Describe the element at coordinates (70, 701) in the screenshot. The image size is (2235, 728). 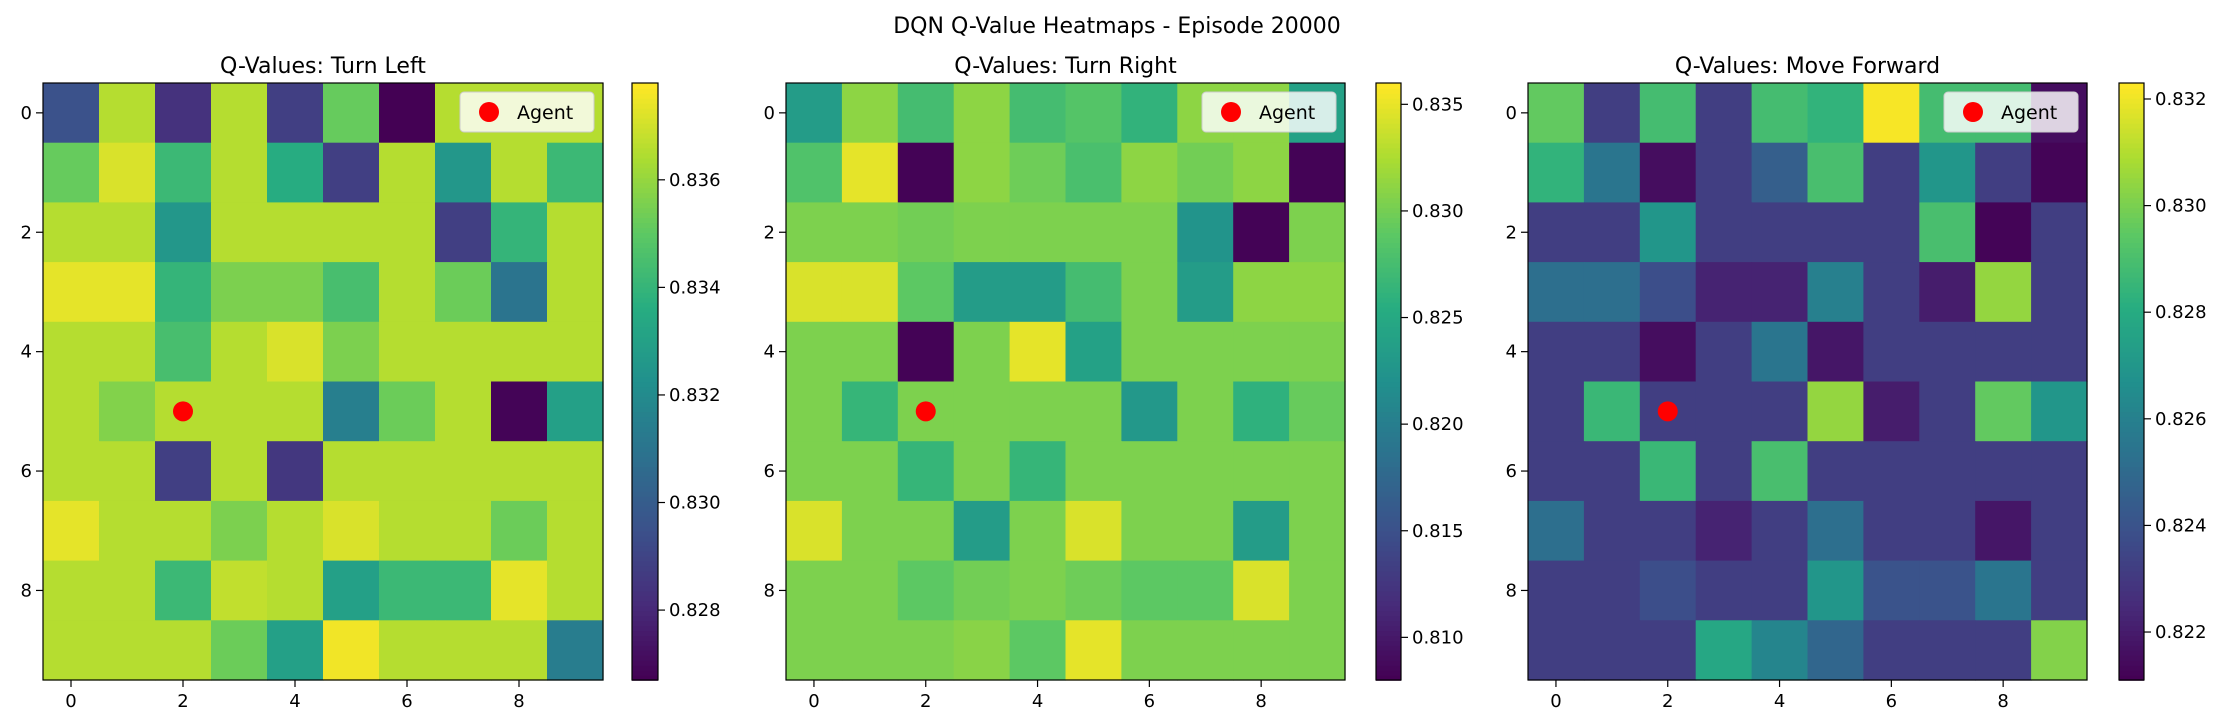
I see `x-tick-label: 0` at that location.